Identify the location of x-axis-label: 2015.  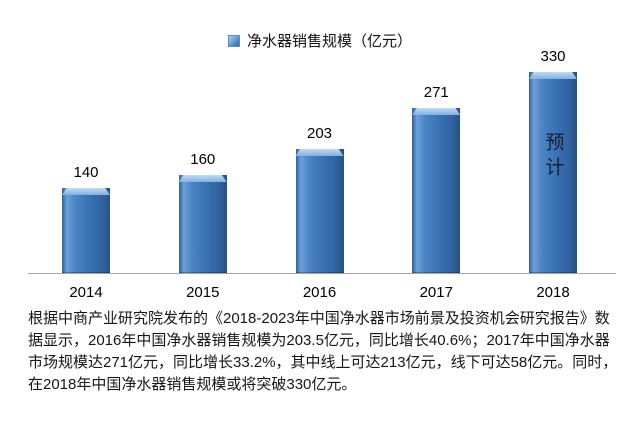
(203, 292).